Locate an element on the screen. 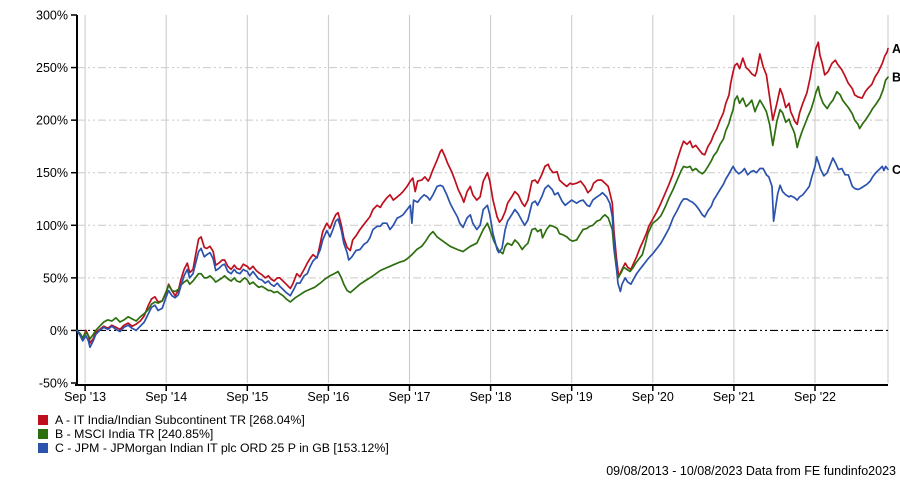 The image size is (900, 484). y-axis-tick-label: 100% is located at coordinates (52, 226).